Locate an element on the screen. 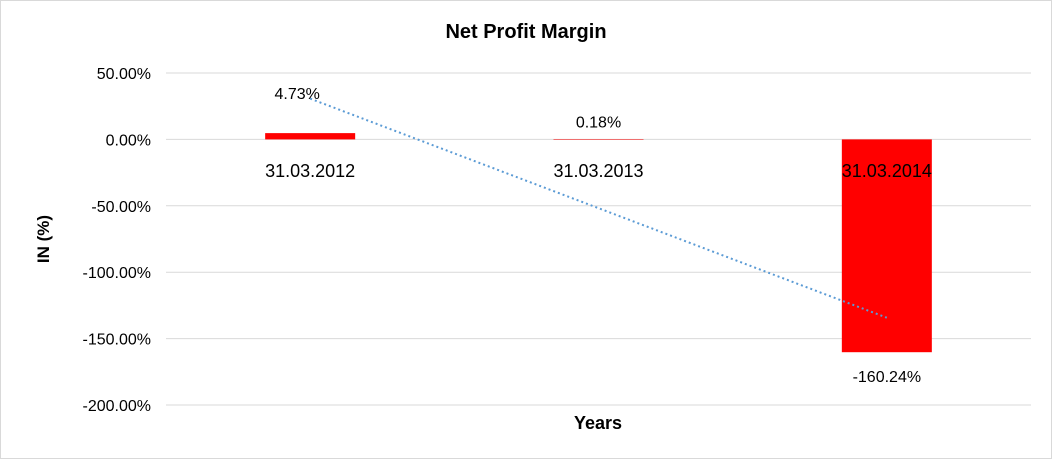 Image resolution: width=1052 pixels, height=459 pixels. x-tick-label: 31.03.2012 is located at coordinates (310, 171).